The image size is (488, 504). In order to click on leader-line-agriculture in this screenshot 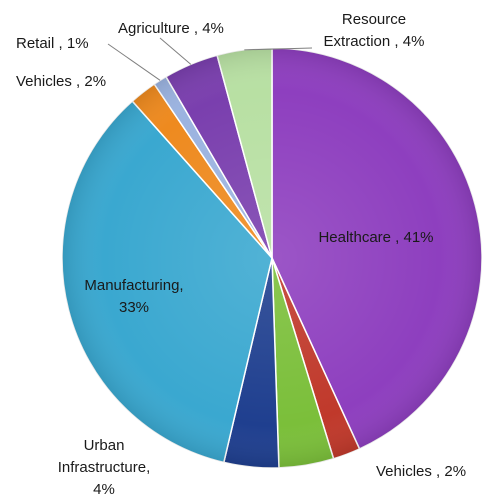, I will do `click(175, 51)`.